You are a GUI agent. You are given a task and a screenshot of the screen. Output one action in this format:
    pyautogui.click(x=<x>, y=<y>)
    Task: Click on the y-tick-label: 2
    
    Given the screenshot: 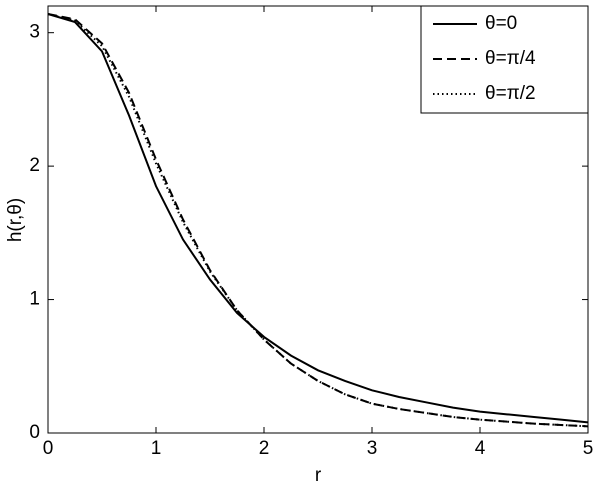 What is the action you would take?
    pyautogui.click(x=34, y=165)
    